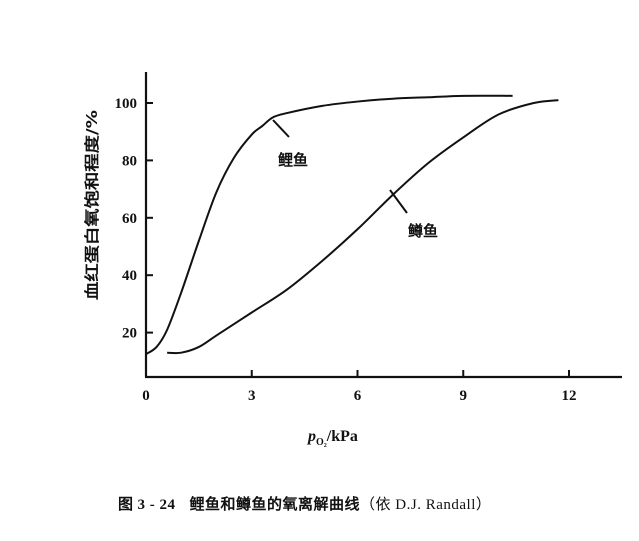 Image resolution: width=639 pixels, height=541 pixels. I want to click on carp-leader-line, so click(281, 128).